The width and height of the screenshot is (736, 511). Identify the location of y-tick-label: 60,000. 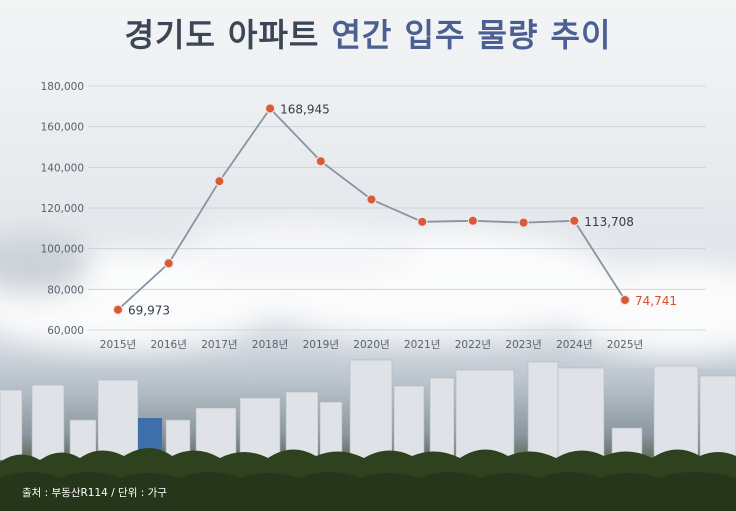
(65, 331).